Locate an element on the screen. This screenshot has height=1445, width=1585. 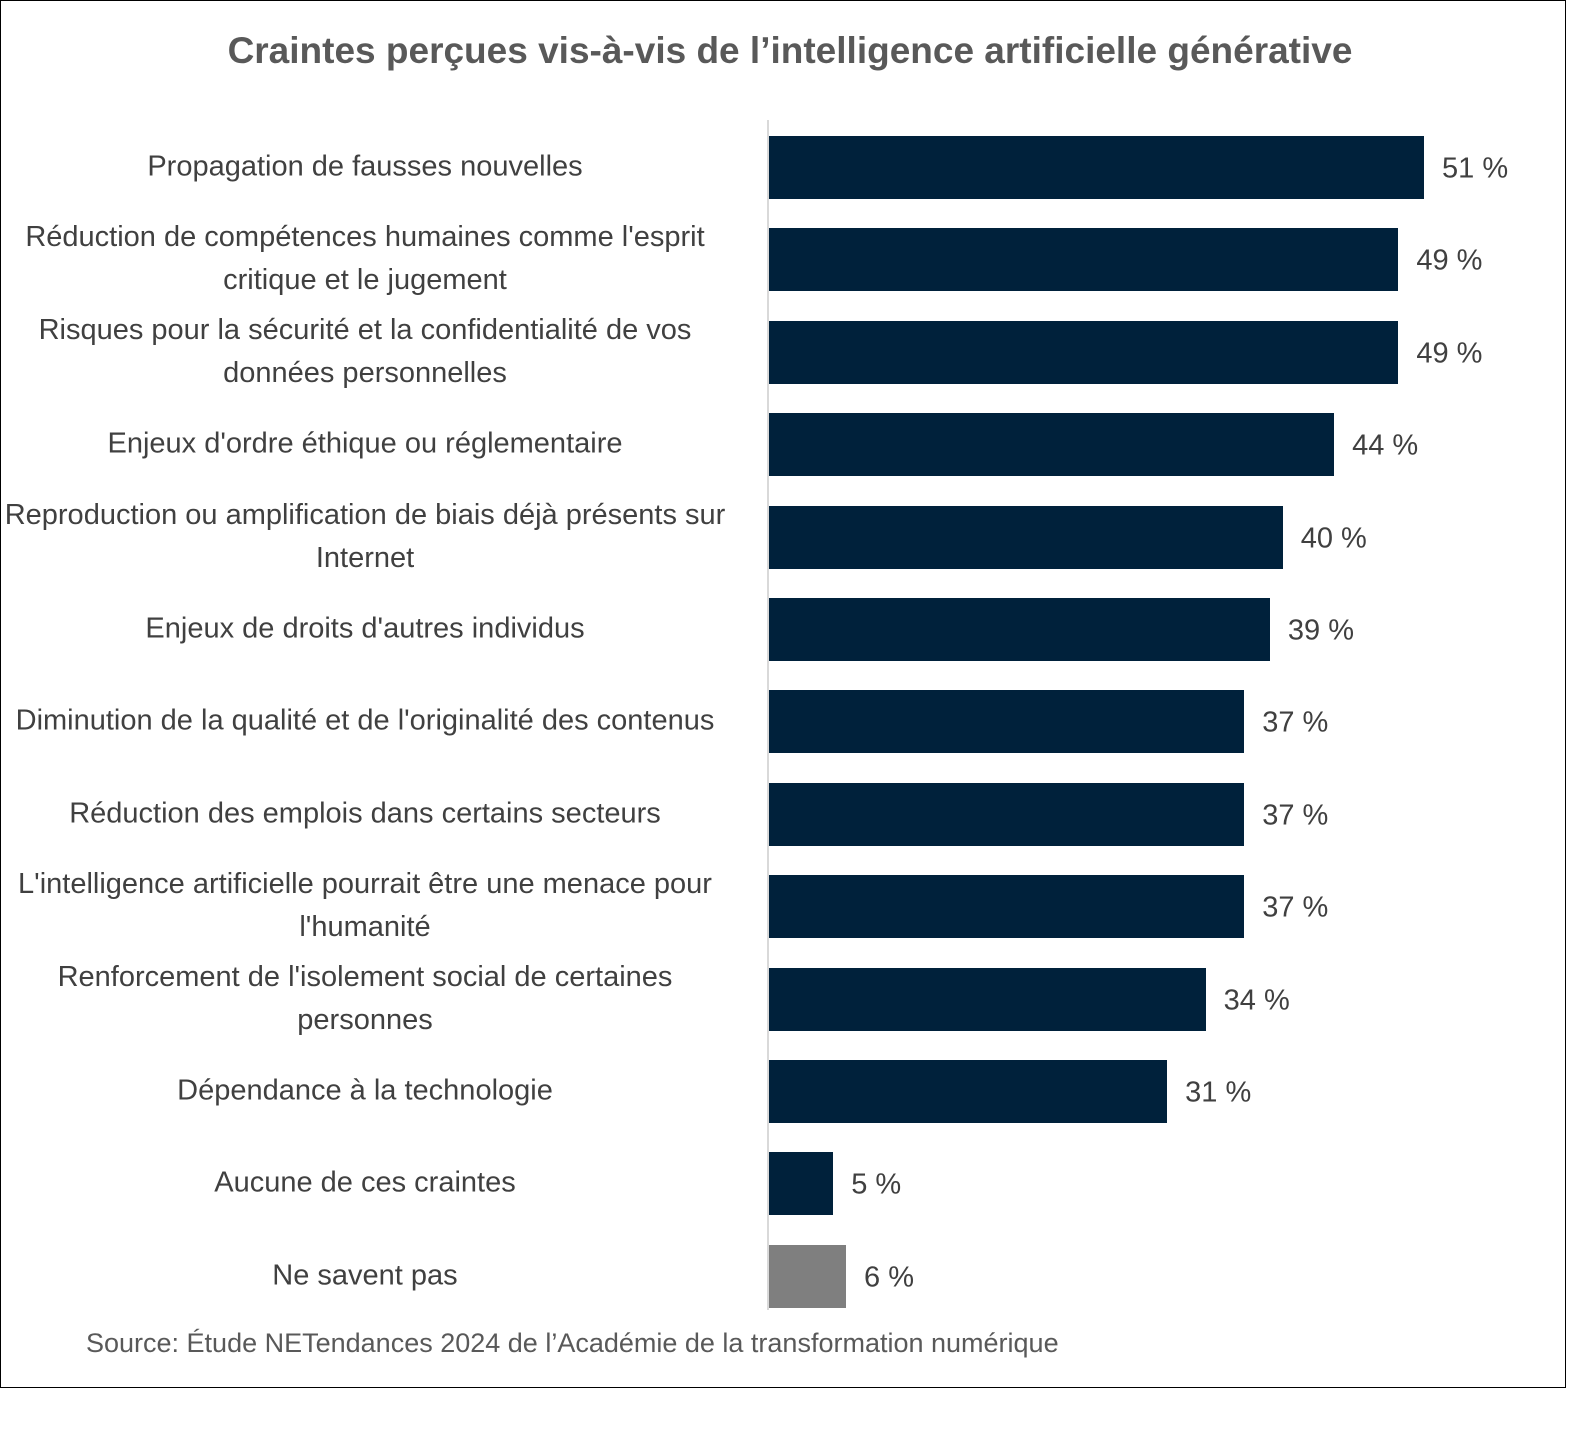
category-label: Ne savent pas is located at coordinates (365, 1275).